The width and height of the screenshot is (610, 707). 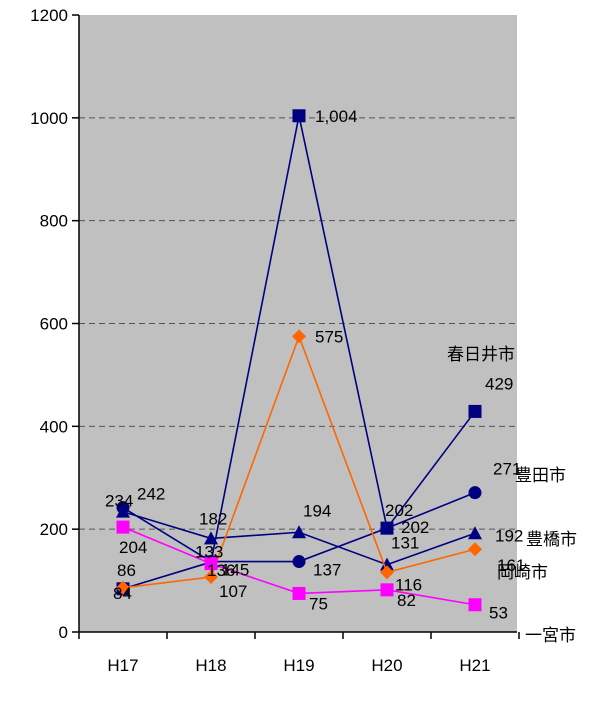 I want to click on data-label: 271, so click(x=507, y=469).